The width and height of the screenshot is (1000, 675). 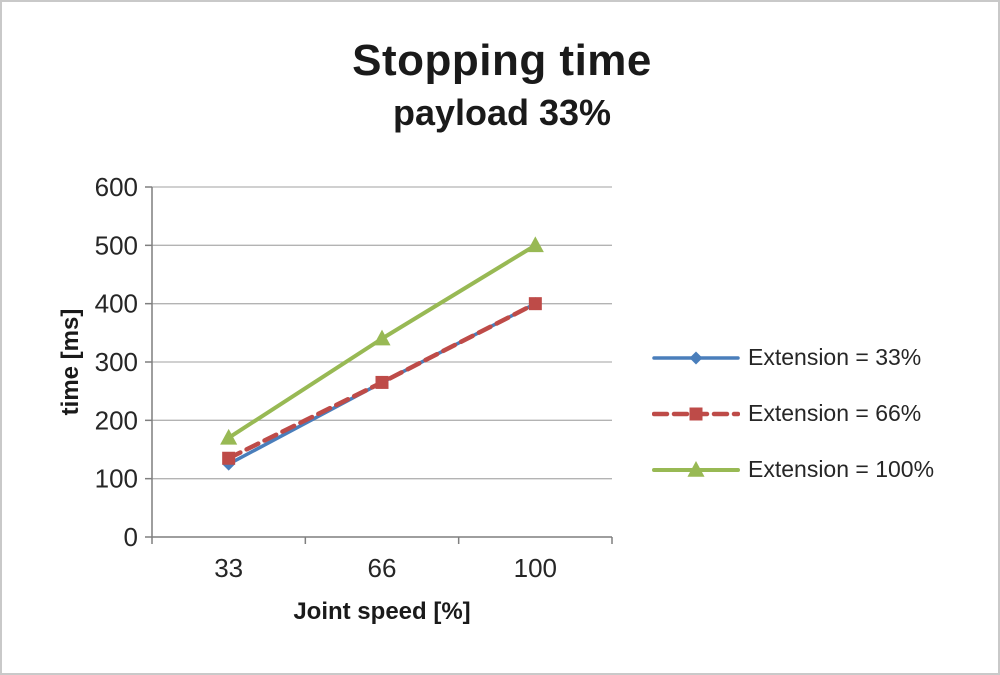 What do you see at coordinates (502, 112) in the screenshot?
I see `chart-subtitle: payload 33%` at bounding box center [502, 112].